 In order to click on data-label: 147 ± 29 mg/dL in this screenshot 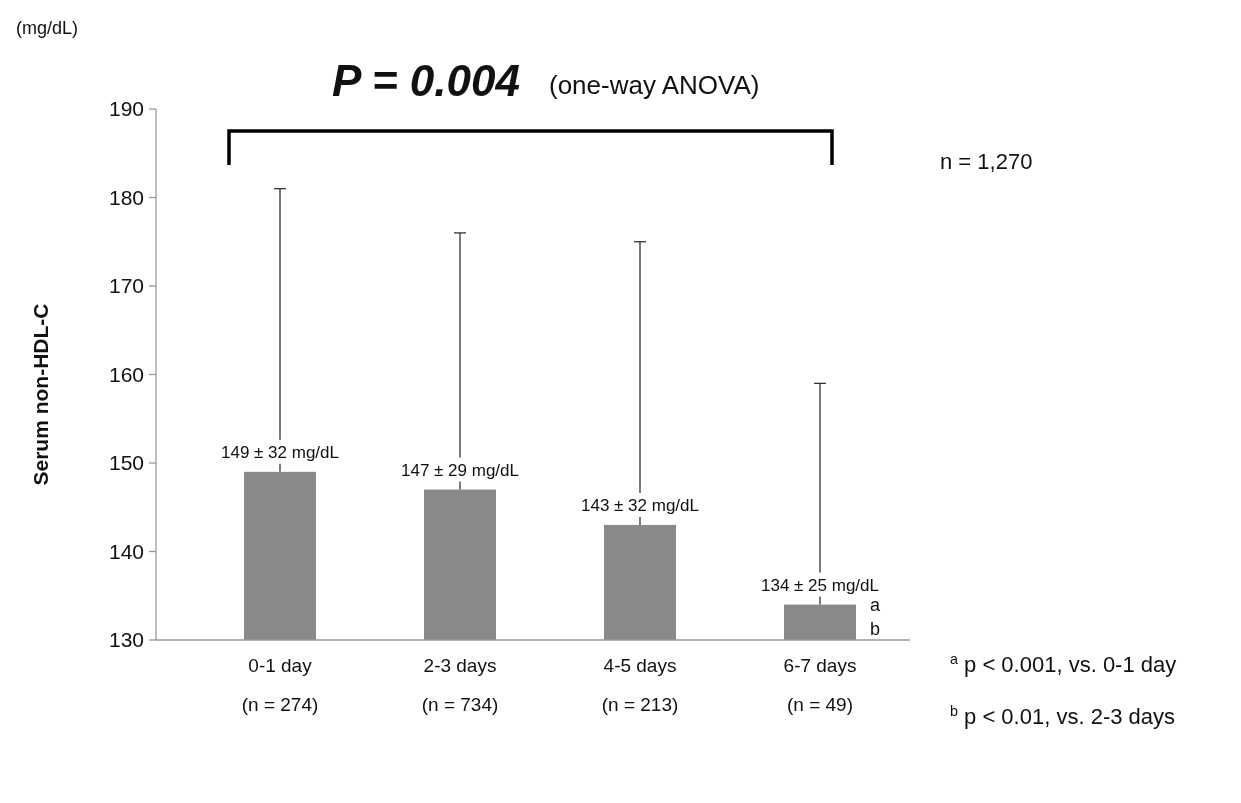, I will do `click(460, 470)`.